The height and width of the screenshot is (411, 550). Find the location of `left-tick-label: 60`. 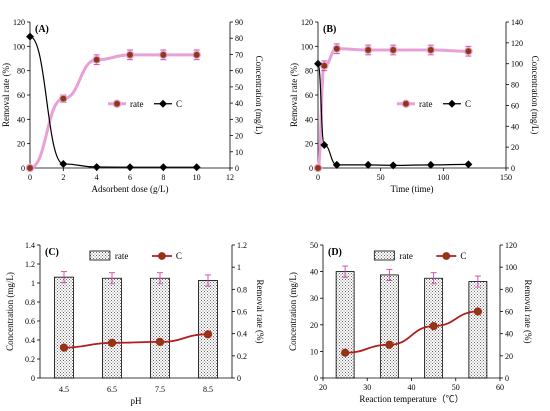

left-tick-label: 60 is located at coordinates (309, 95).